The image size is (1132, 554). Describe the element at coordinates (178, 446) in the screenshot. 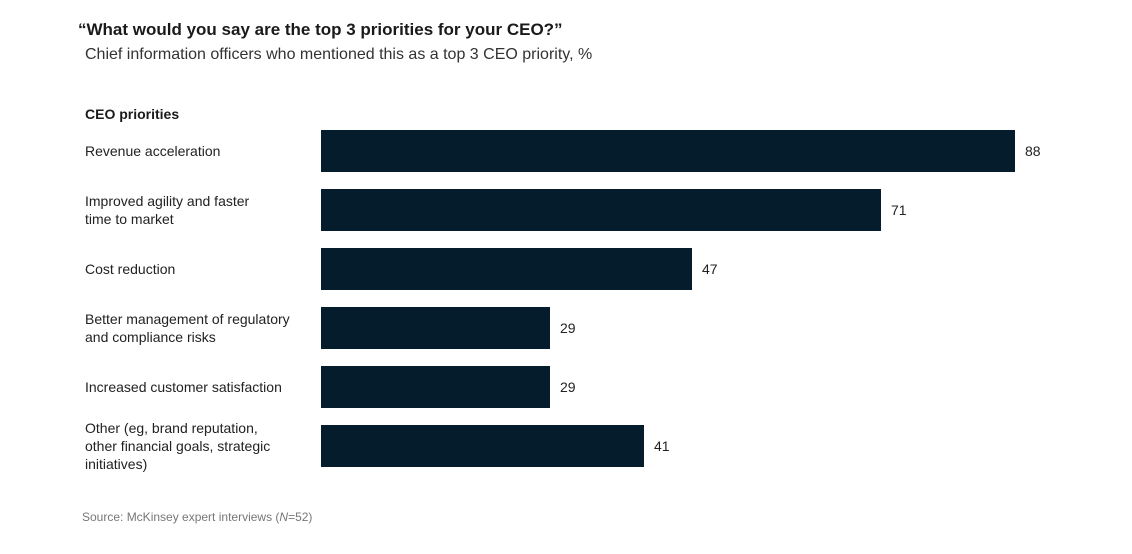

I see `category-label-line: other financial goals, strategic` at that location.